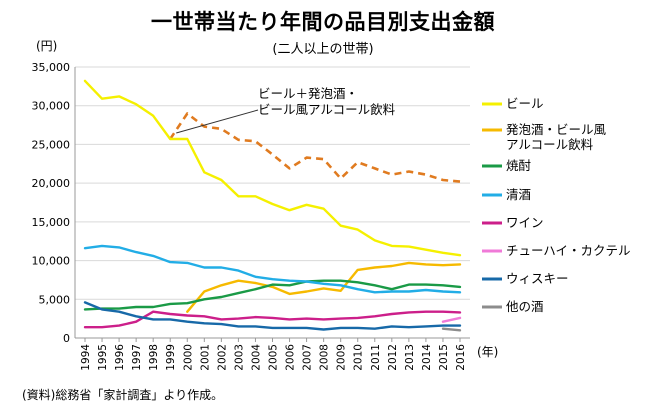 The height and width of the screenshot is (412, 646). Describe the element at coordinates (239, 357) in the screenshot. I see `x-tick-label: 2003` at that location.